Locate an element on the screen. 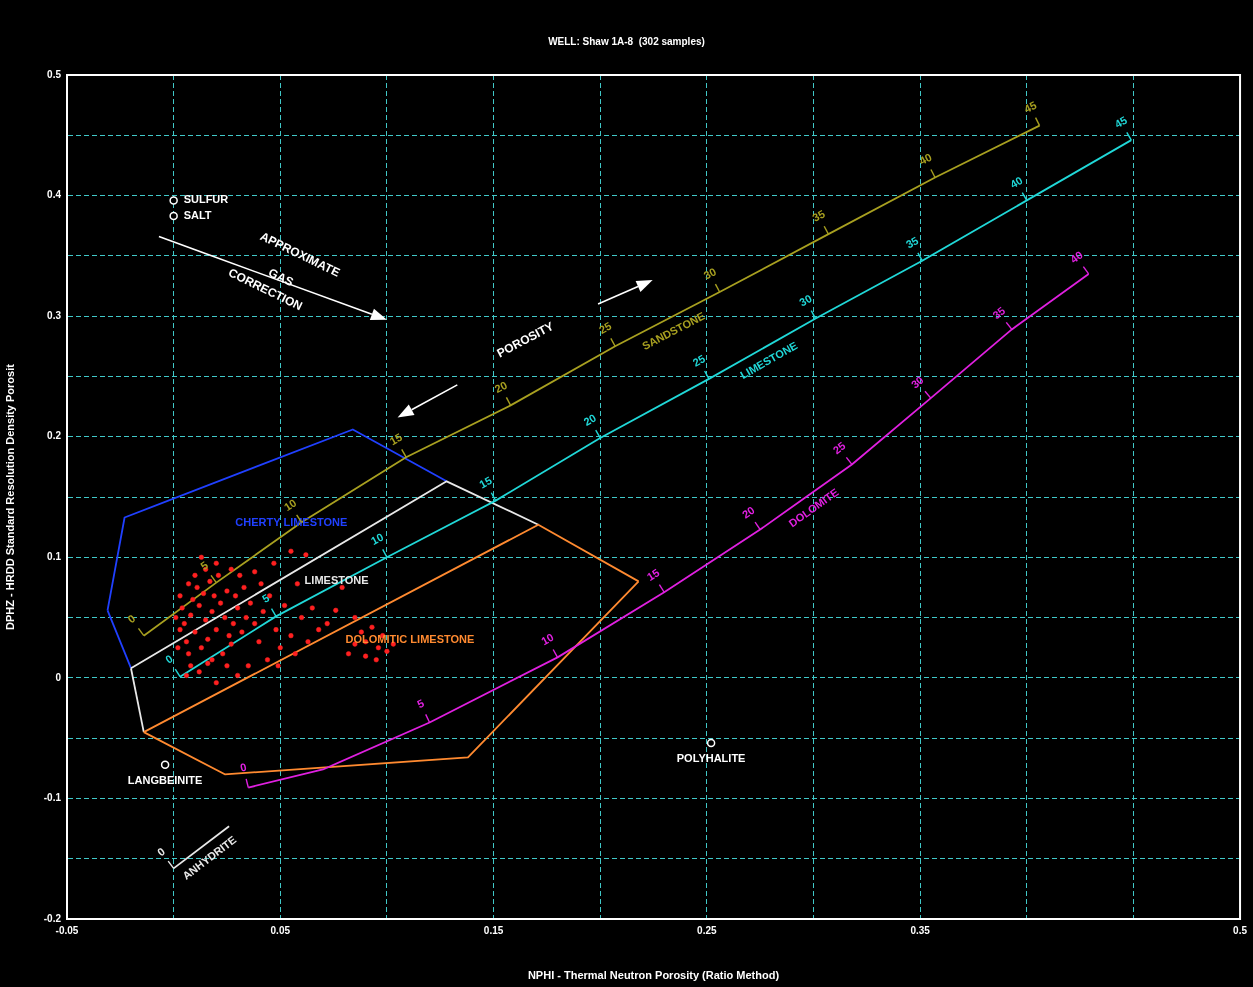  series-label: SALT is located at coordinates (197, 215).